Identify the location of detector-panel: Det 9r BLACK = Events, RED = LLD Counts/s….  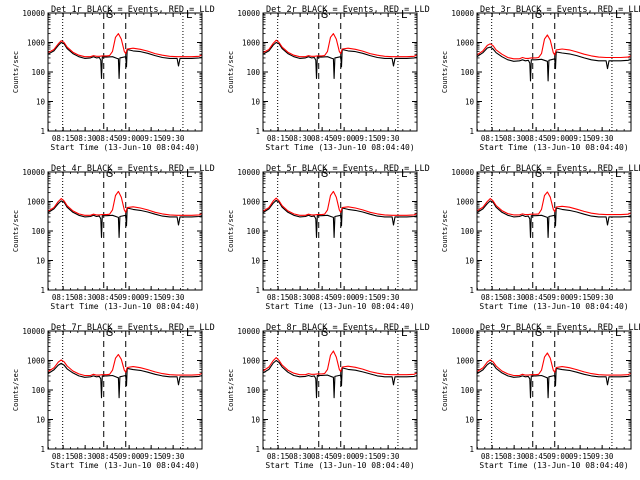
(540, 396).